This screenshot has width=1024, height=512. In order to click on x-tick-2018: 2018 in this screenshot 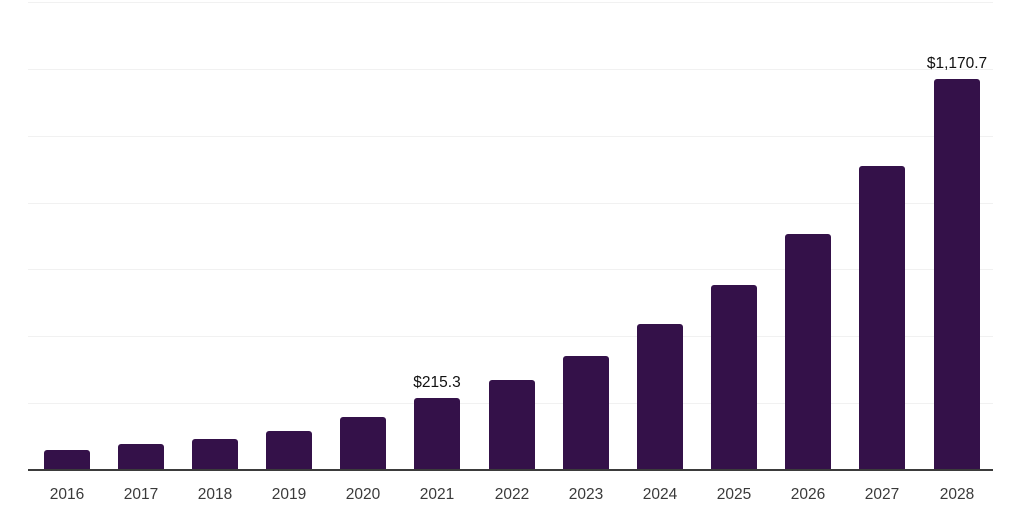, I will do `click(215, 494)`.